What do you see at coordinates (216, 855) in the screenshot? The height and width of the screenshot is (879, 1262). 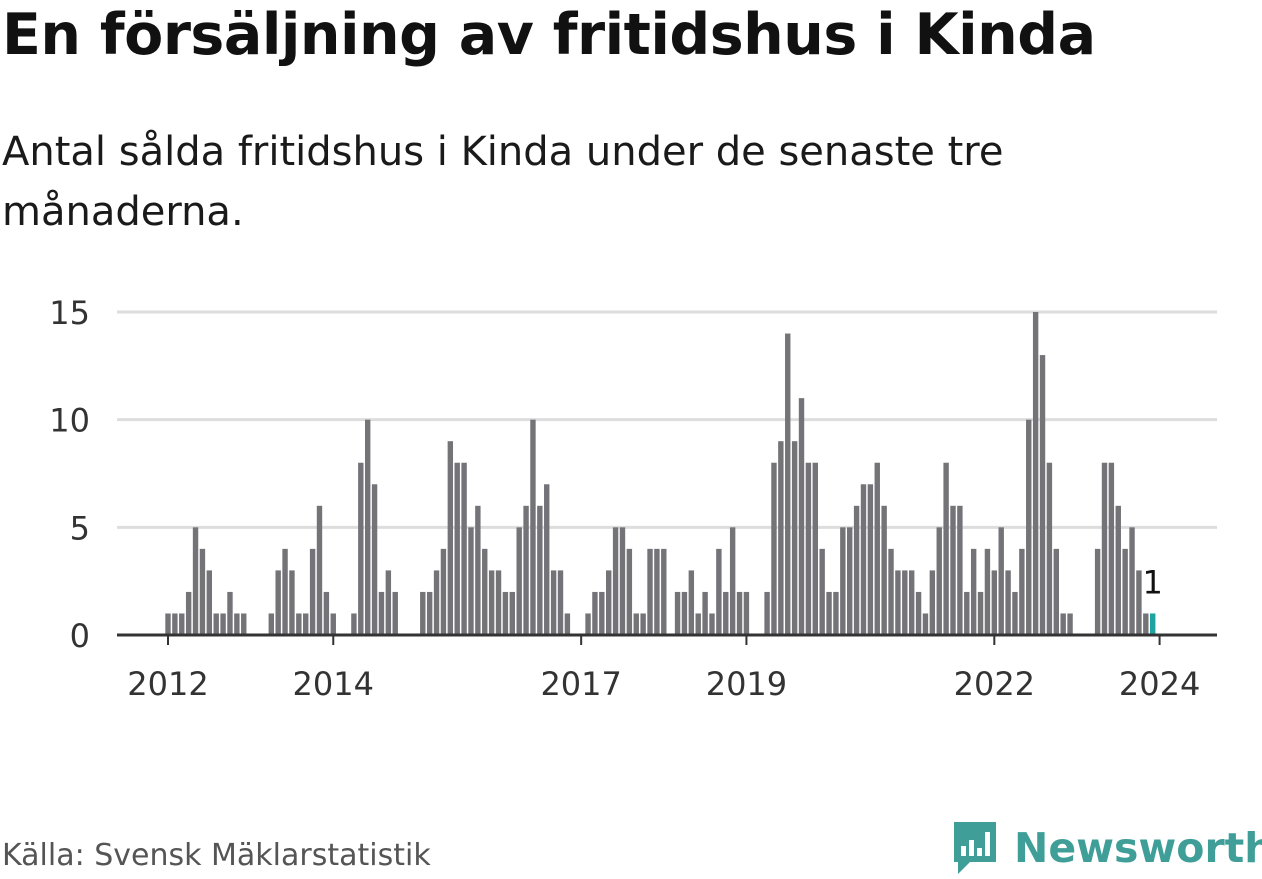 I see `source-note: Källa: Svensk Mäklarstatistik` at bounding box center [216, 855].